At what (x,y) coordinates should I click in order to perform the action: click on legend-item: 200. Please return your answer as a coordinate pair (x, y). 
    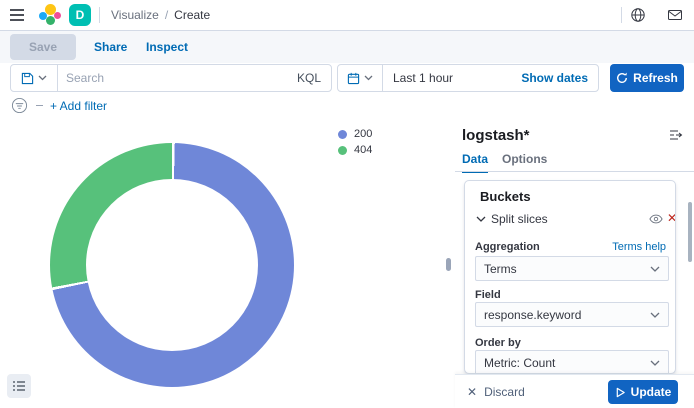
    Looking at the image, I should click on (355, 134).